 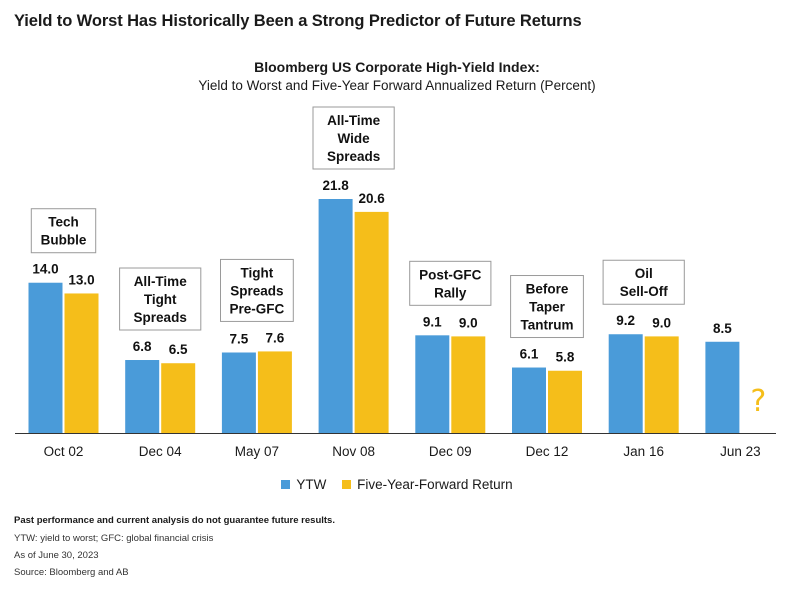 I want to click on value-label-ytw-may-07: 7.5, so click(x=239, y=338).